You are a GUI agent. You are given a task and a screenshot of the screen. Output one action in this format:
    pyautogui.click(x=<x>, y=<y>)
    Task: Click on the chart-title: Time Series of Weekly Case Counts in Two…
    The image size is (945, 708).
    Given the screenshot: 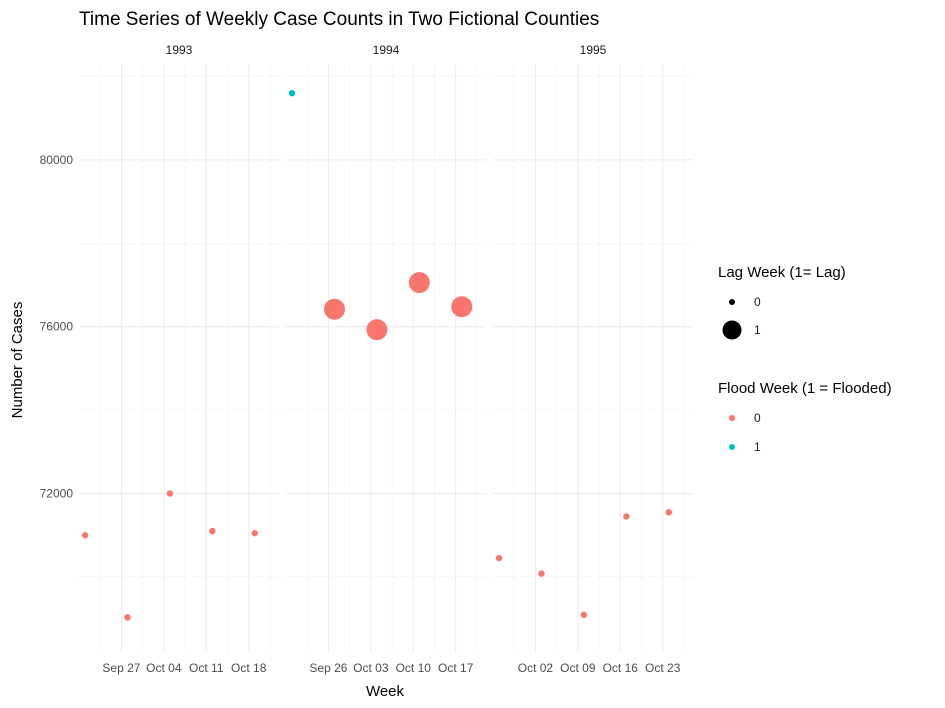 What is the action you would take?
    pyautogui.click(x=339, y=19)
    